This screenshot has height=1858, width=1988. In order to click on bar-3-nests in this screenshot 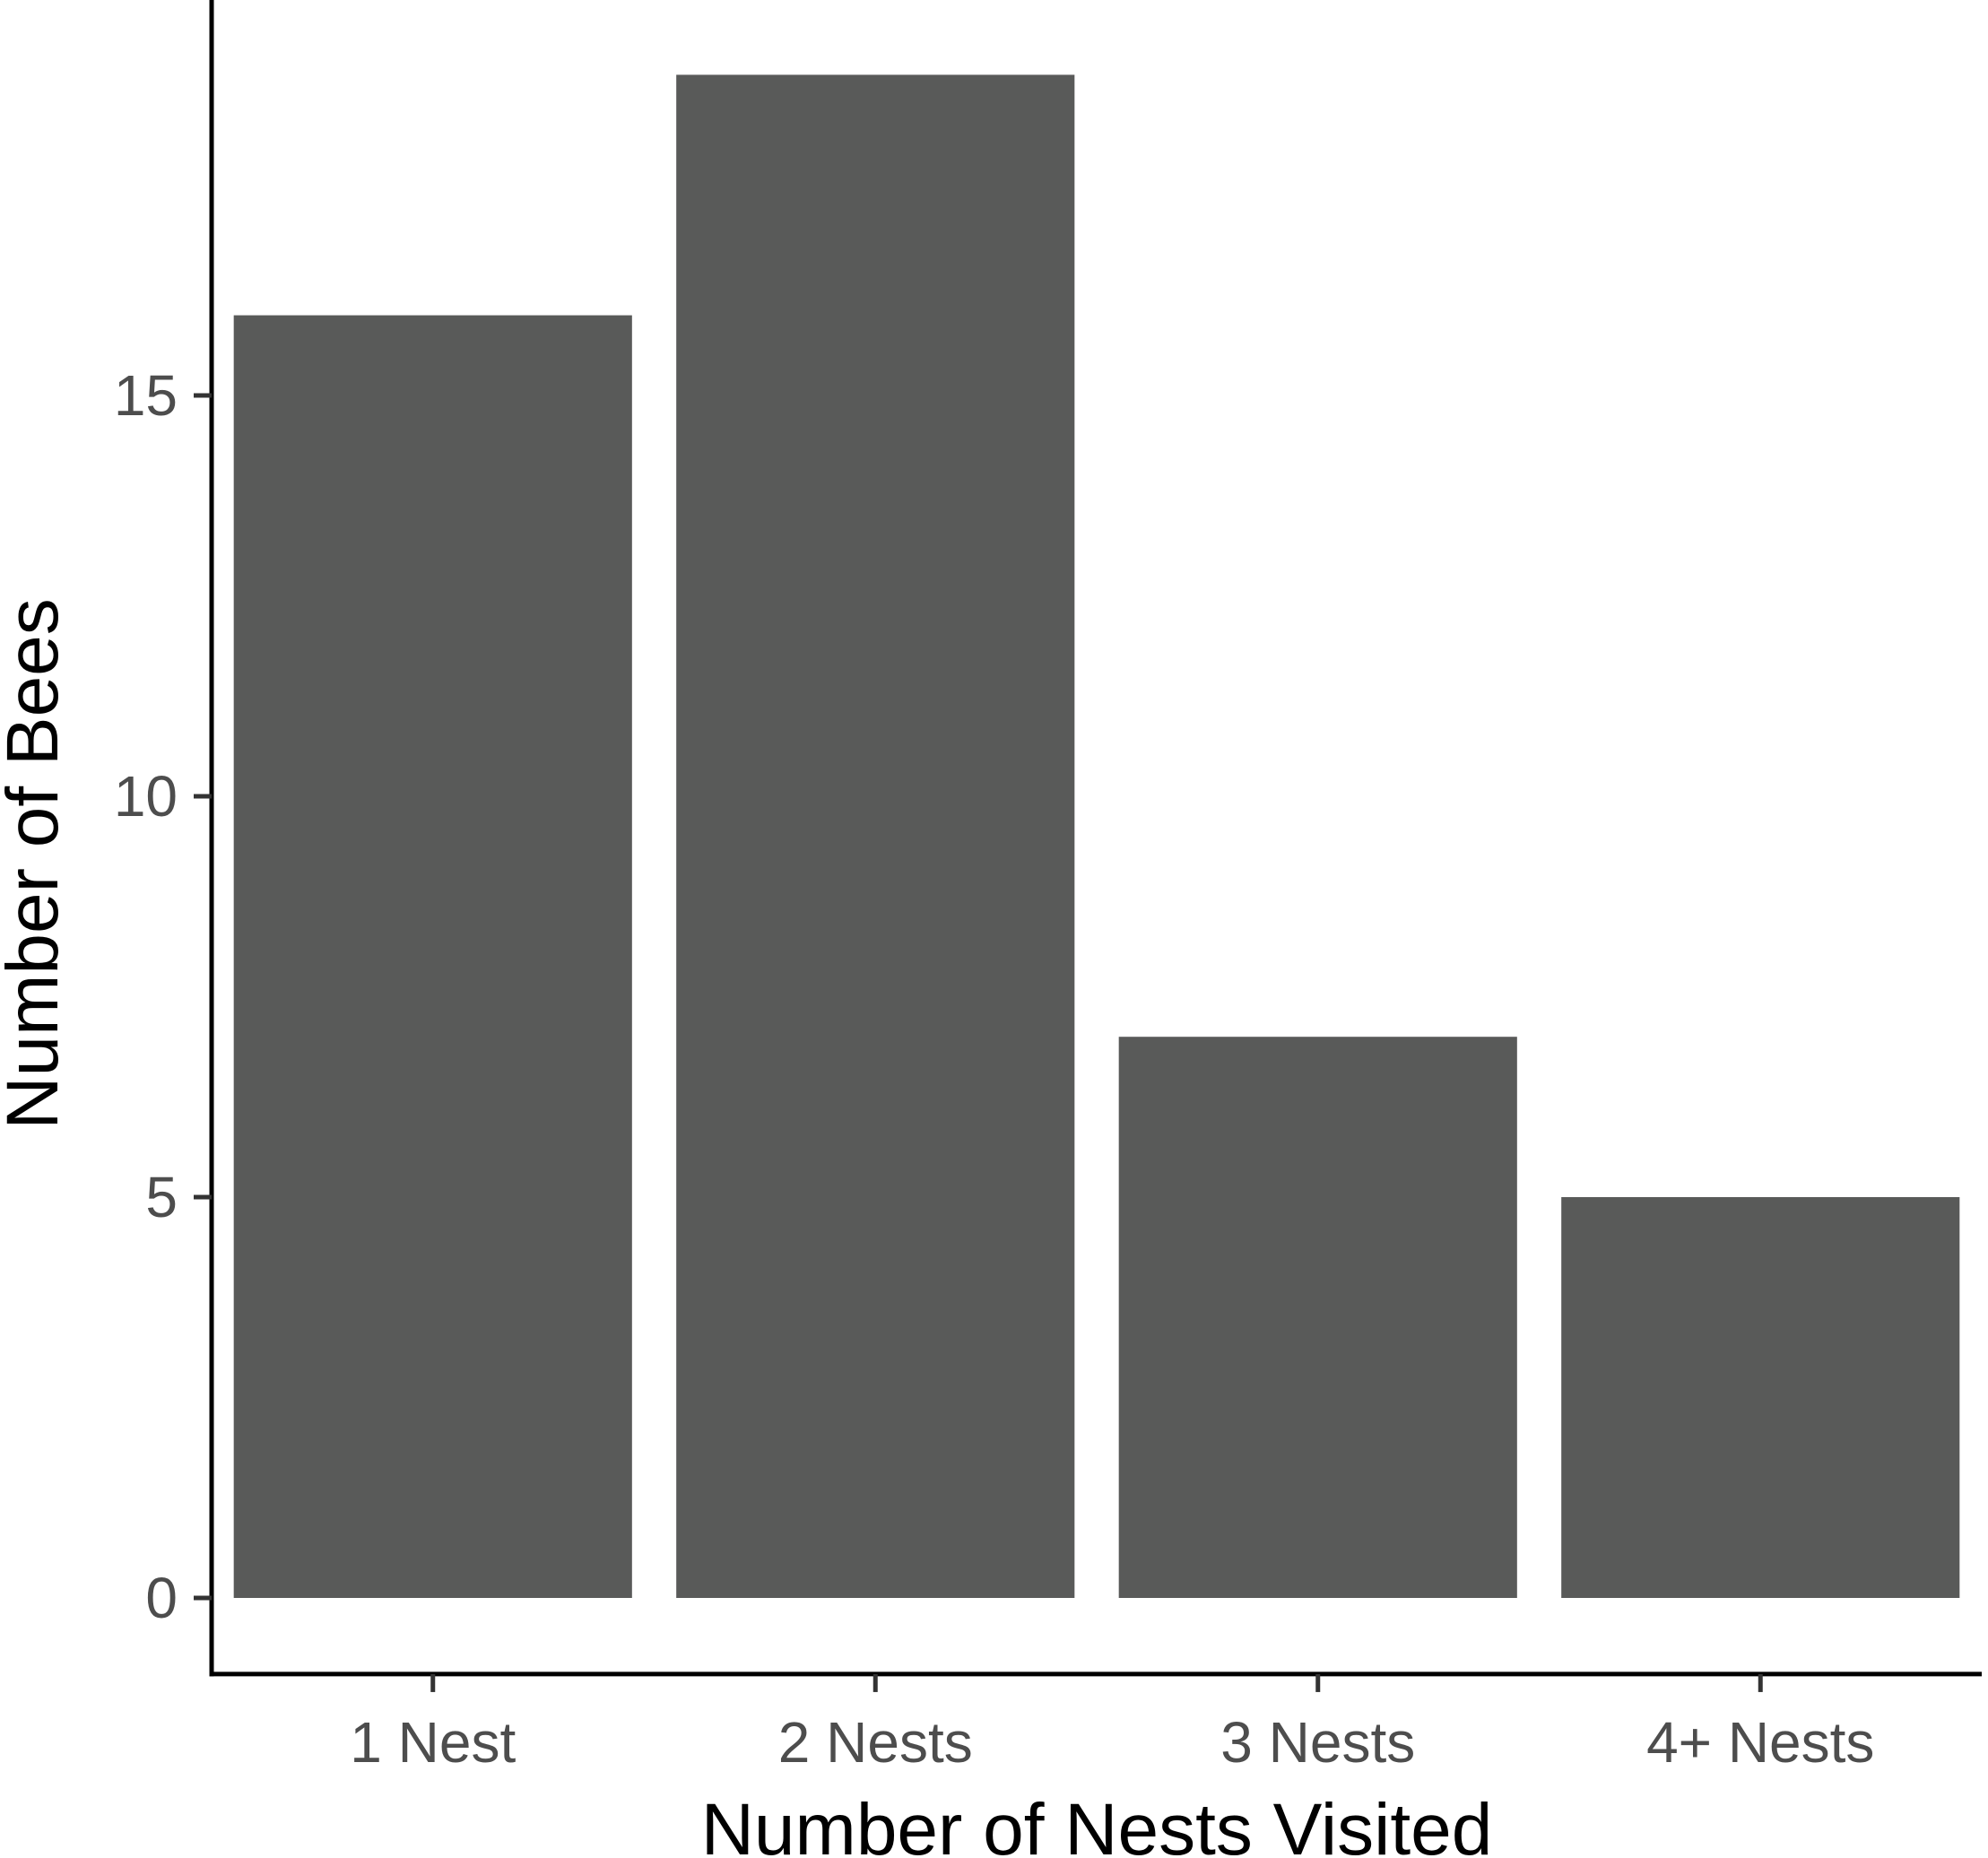, I will do `click(1317, 1317)`.